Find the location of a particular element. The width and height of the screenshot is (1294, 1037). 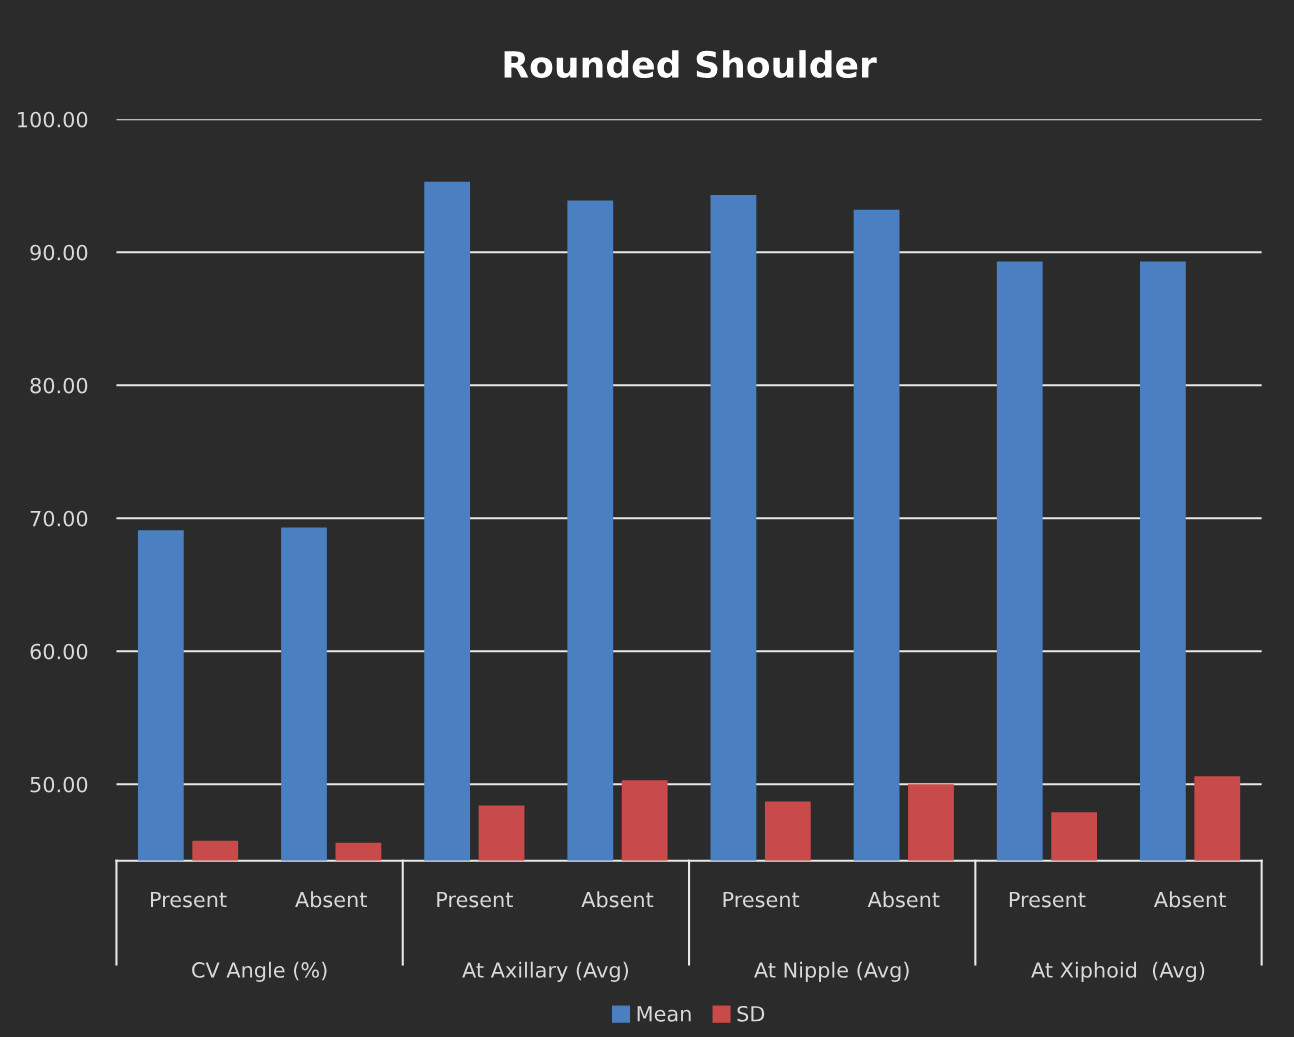

y-tick-label: 60.00 is located at coordinates (59, 651).